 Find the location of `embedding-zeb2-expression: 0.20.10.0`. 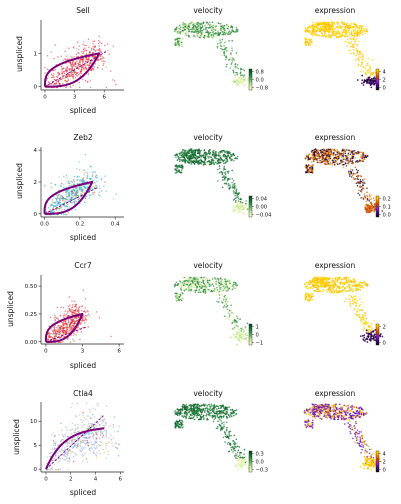

embedding-zeb2-expression: 0.20.10.0 is located at coordinates (347, 183).